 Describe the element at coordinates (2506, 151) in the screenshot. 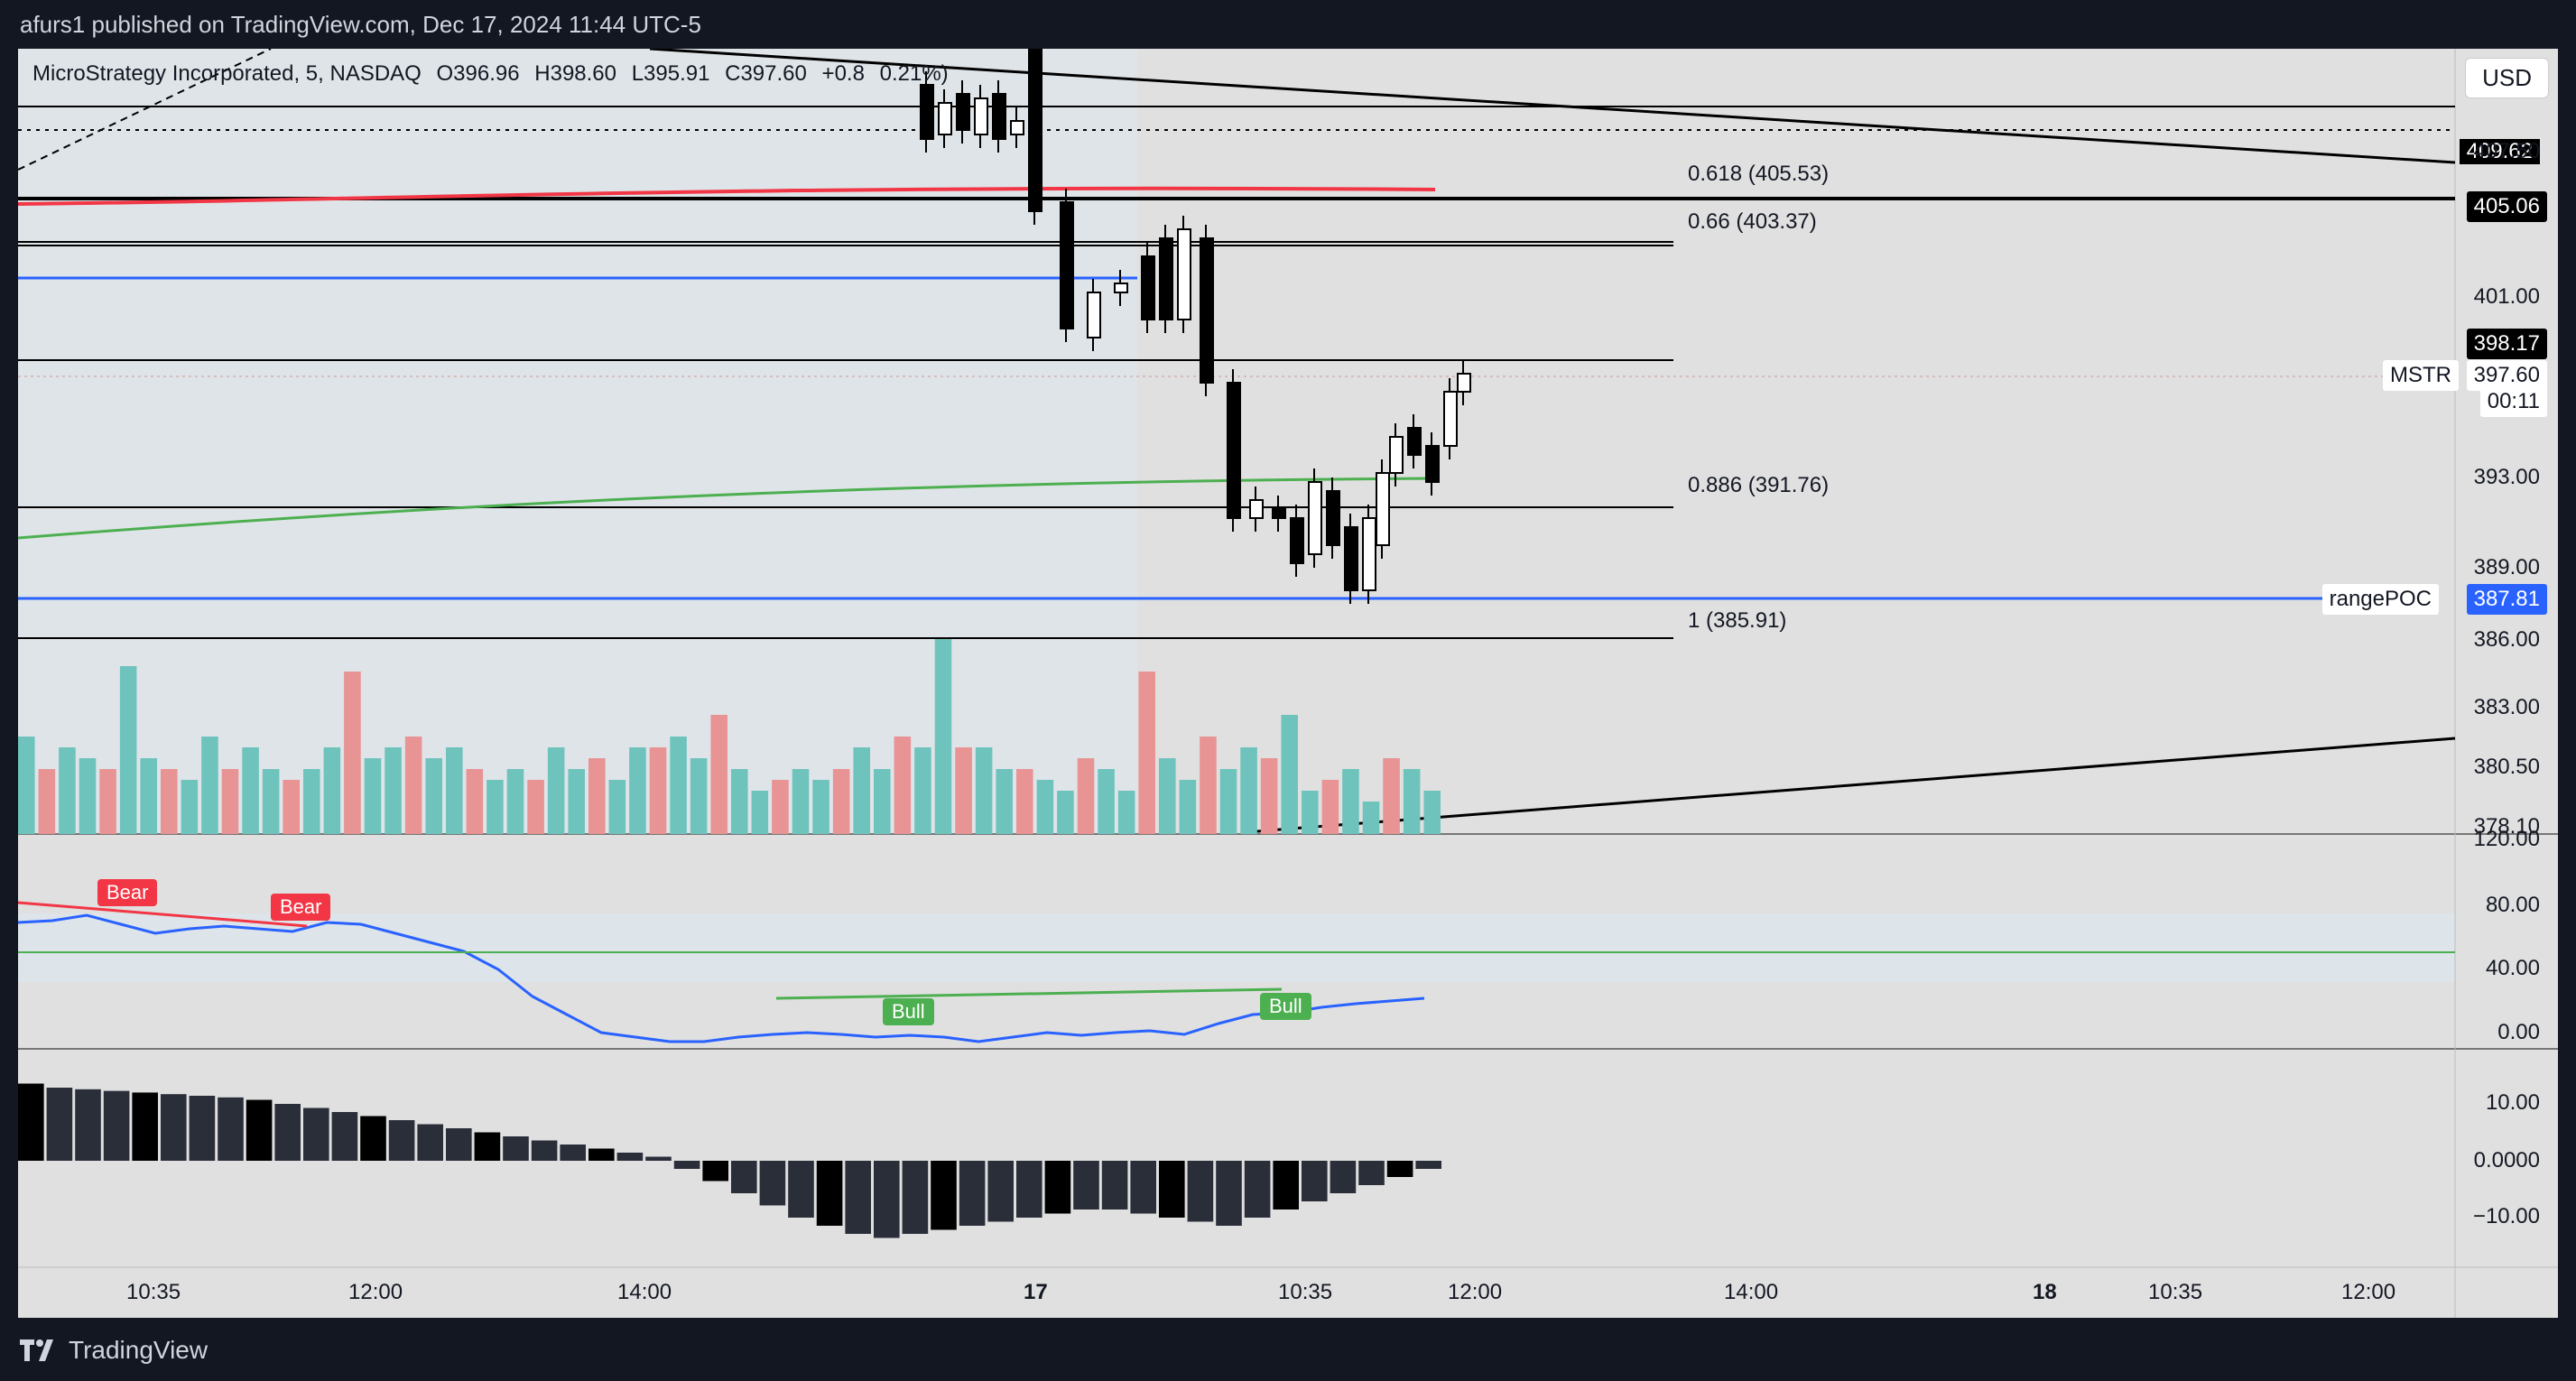

I see `price-label-1: 407.50` at that location.